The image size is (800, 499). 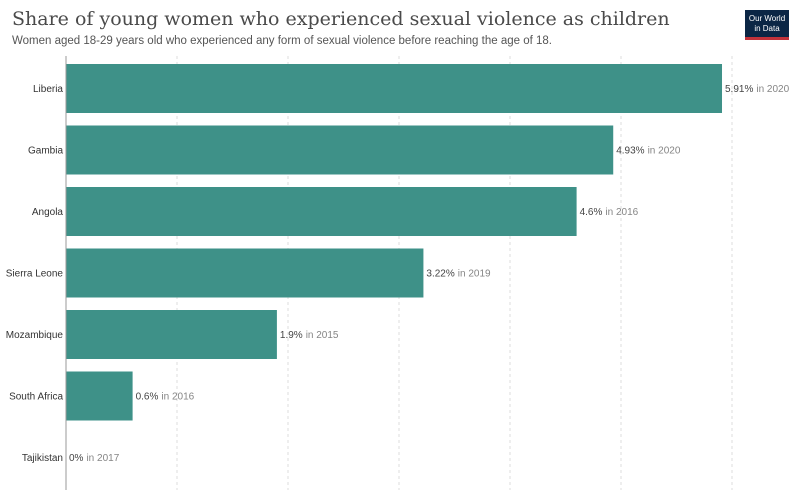 I want to click on value-label: 0.6% in 2016, so click(x=165, y=397).